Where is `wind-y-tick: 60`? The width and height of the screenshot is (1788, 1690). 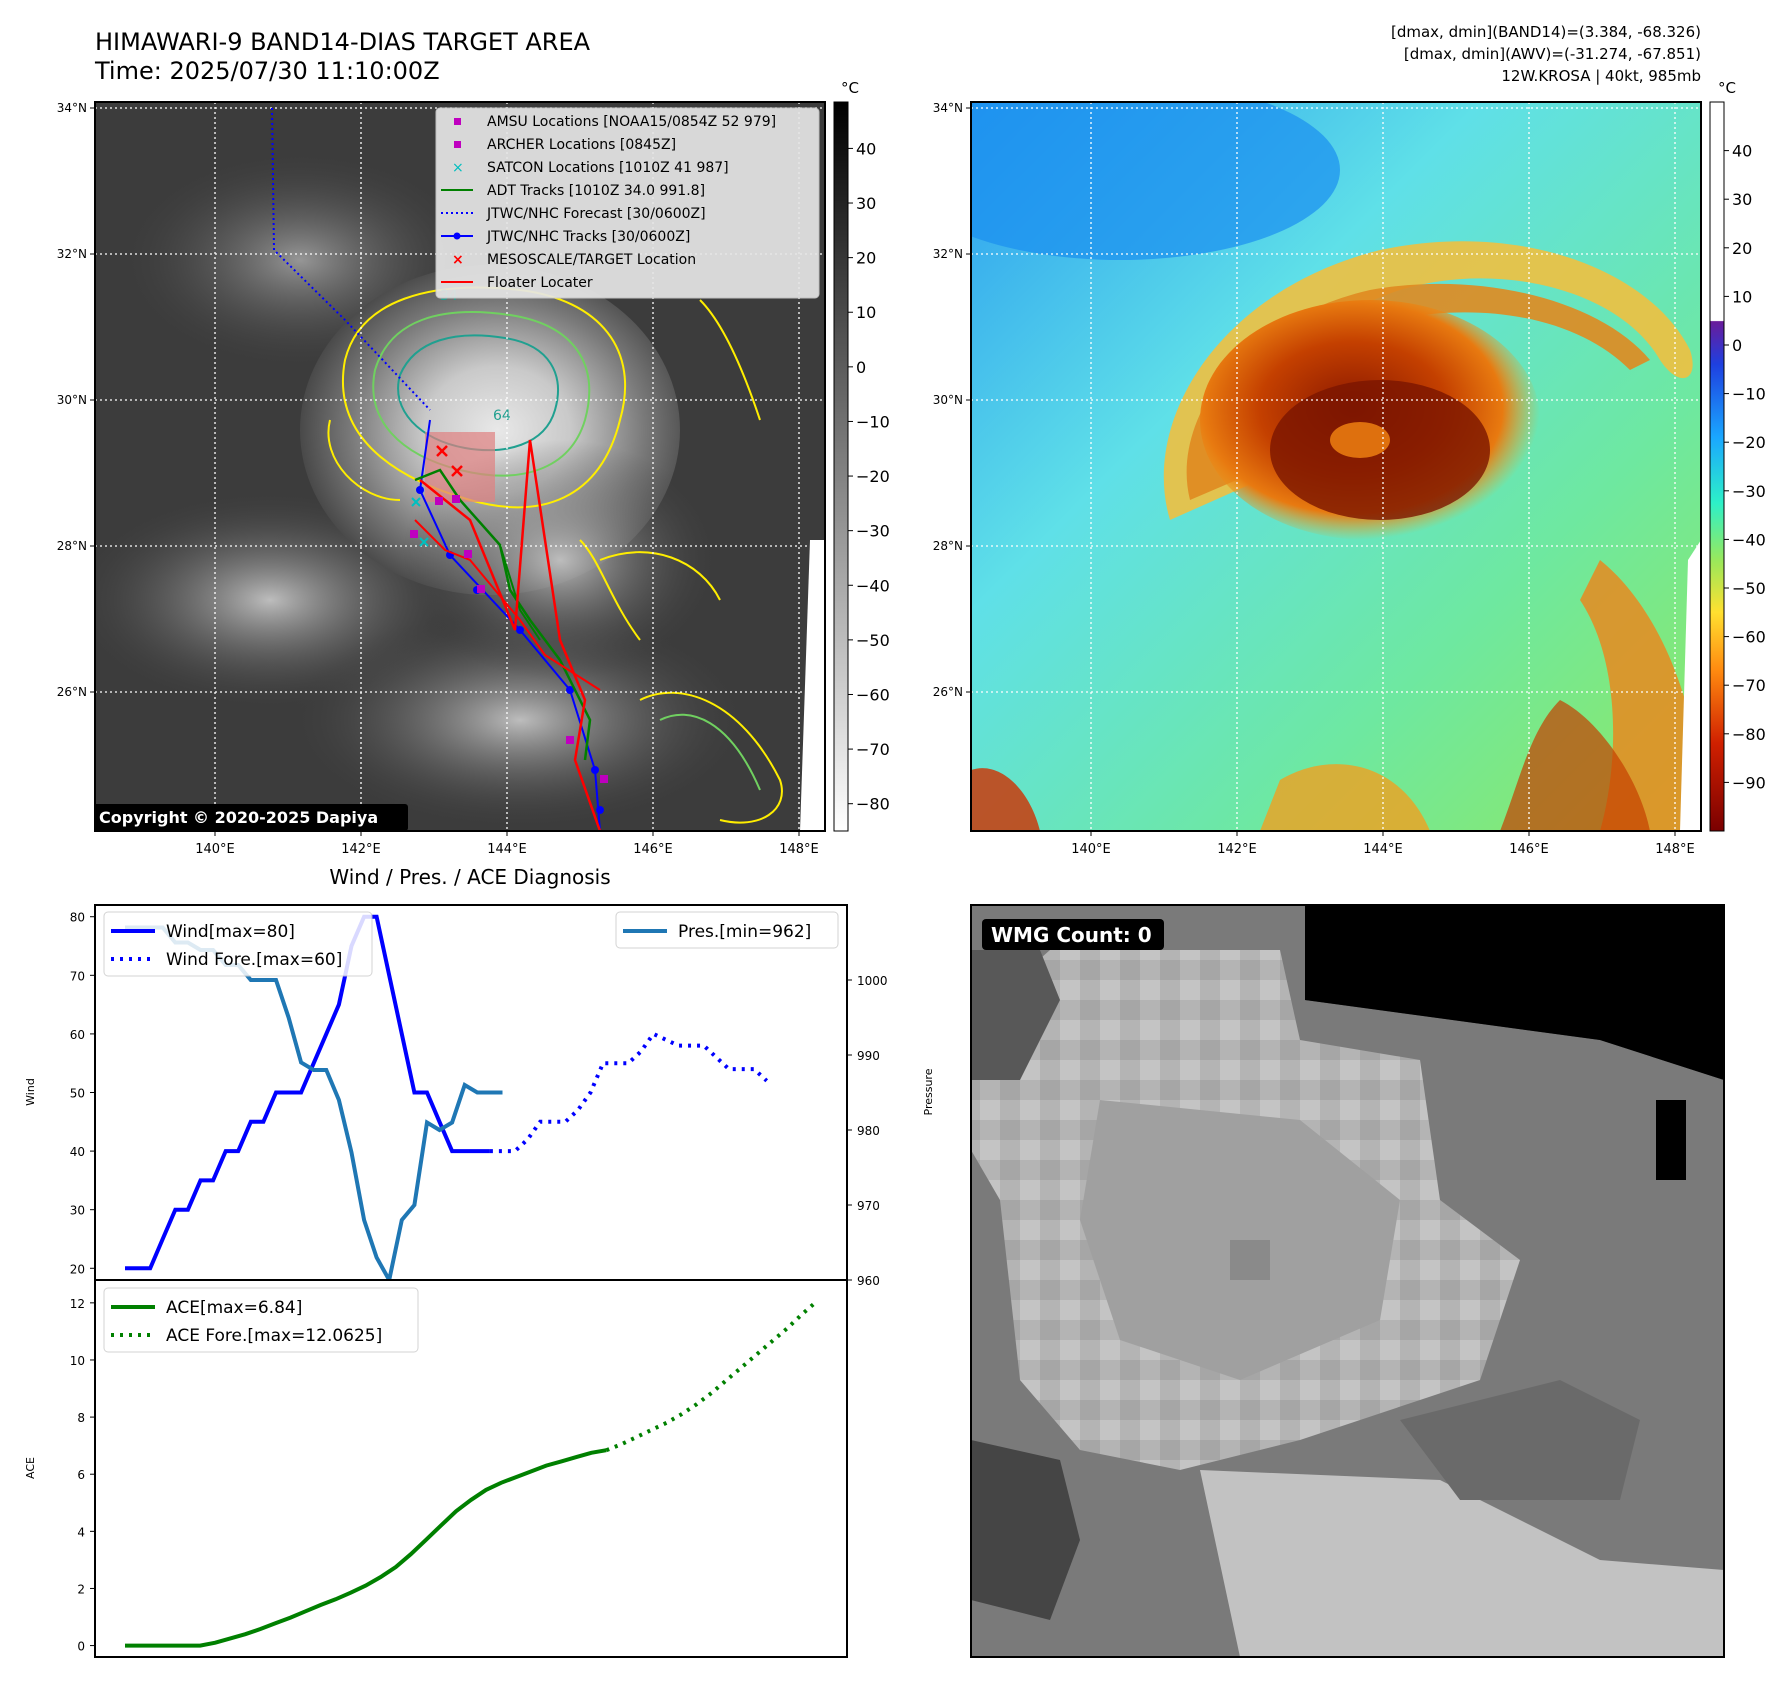
wind-y-tick: 60 is located at coordinates (77, 1035).